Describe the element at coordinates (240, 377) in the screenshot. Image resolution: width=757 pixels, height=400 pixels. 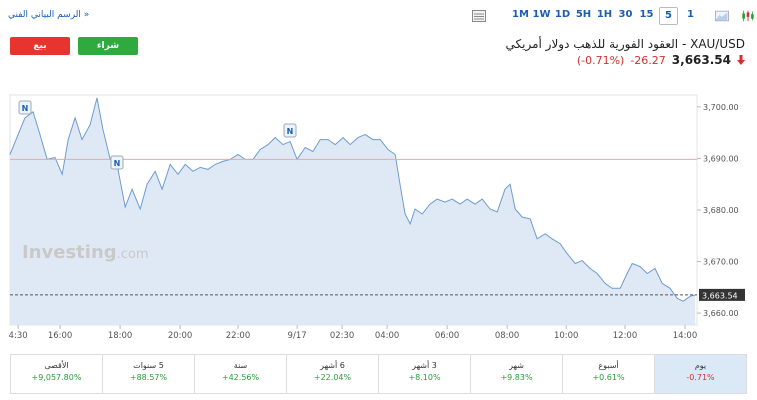
I see `period-change: +42.56%` at that location.